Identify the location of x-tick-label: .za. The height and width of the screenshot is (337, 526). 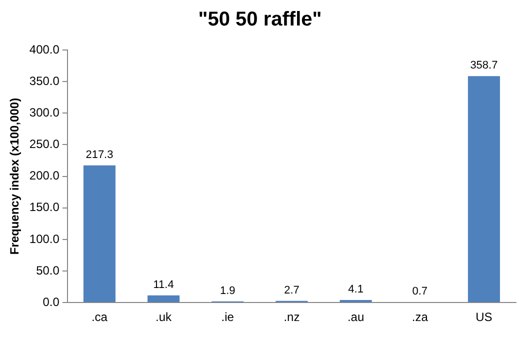
(420, 317).